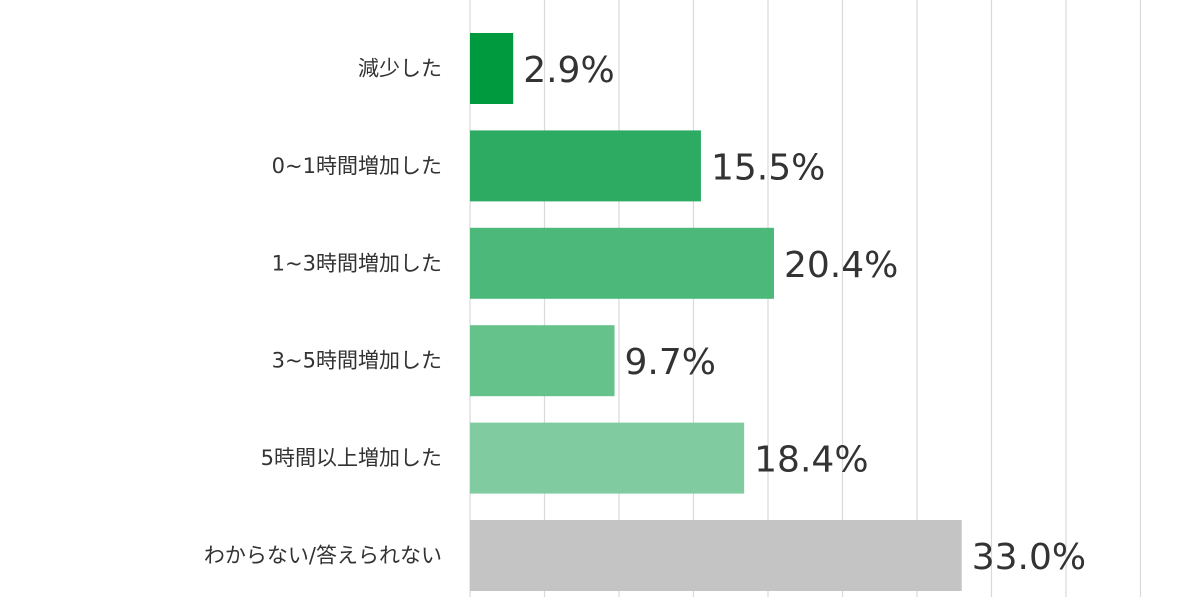 This screenshot has width=1200, height=597. Describe the element at coordinates (768, 167) in the screenshot. I see `value-label-1: 15.5%` at that location.